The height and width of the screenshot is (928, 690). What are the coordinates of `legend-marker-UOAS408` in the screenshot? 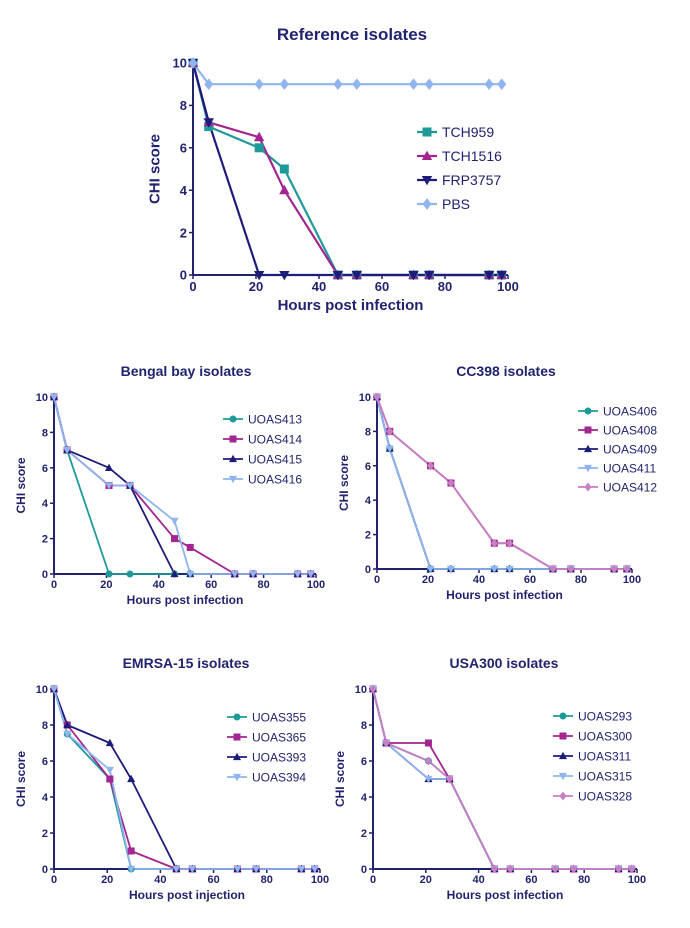 It's located at (588, 430).